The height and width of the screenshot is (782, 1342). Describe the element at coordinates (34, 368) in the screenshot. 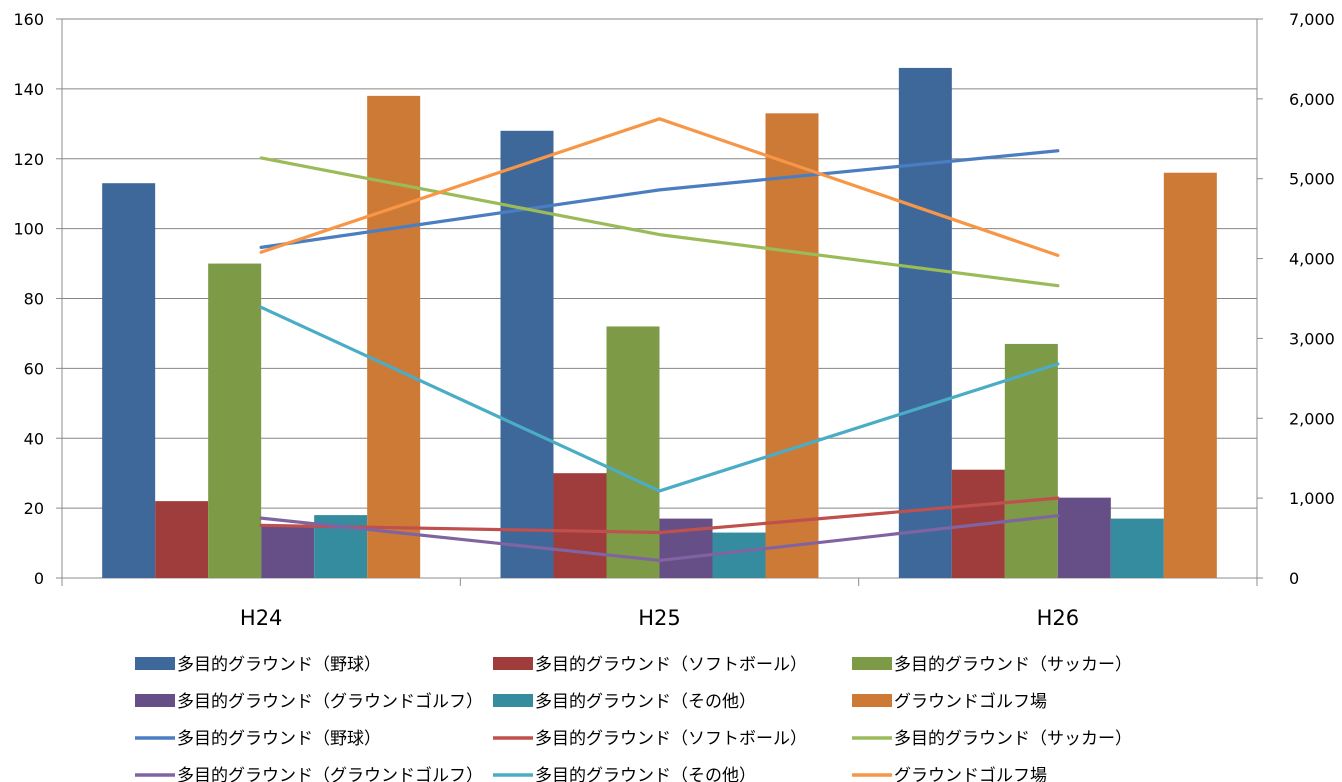

I see `left-tick-label: 60` at that location.